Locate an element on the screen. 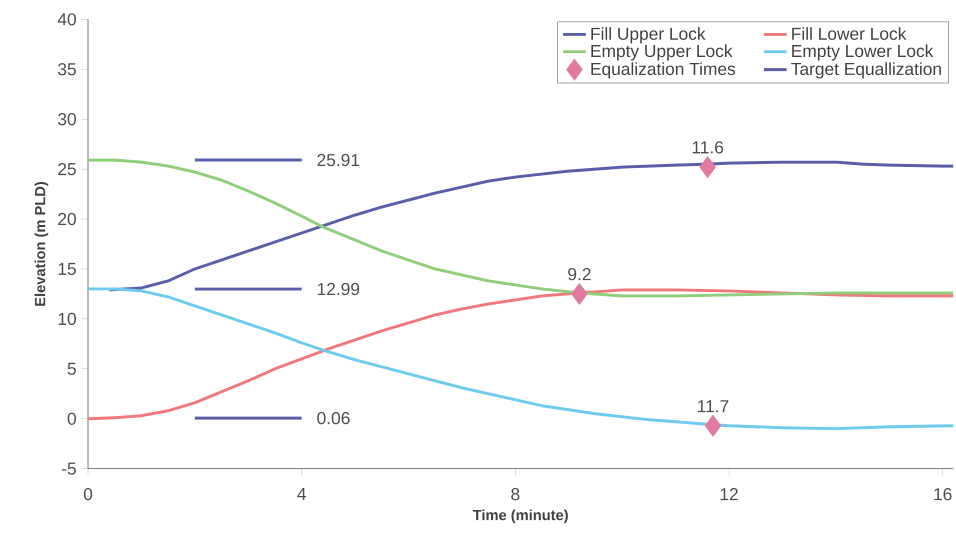 The width and height of the screenshot is (956, 551). annotation: 9.2 is located at coordinates (579, 274).